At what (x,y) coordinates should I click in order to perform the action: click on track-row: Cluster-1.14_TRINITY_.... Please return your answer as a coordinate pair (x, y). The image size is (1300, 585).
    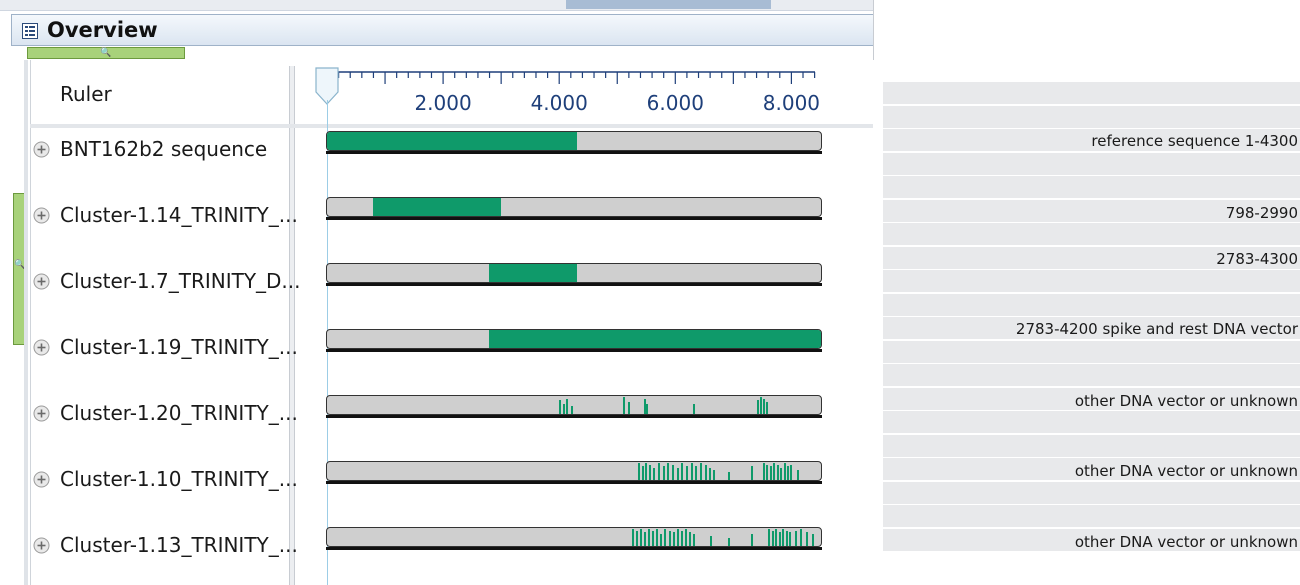
    Looking at the image, I should click on (436, 215).